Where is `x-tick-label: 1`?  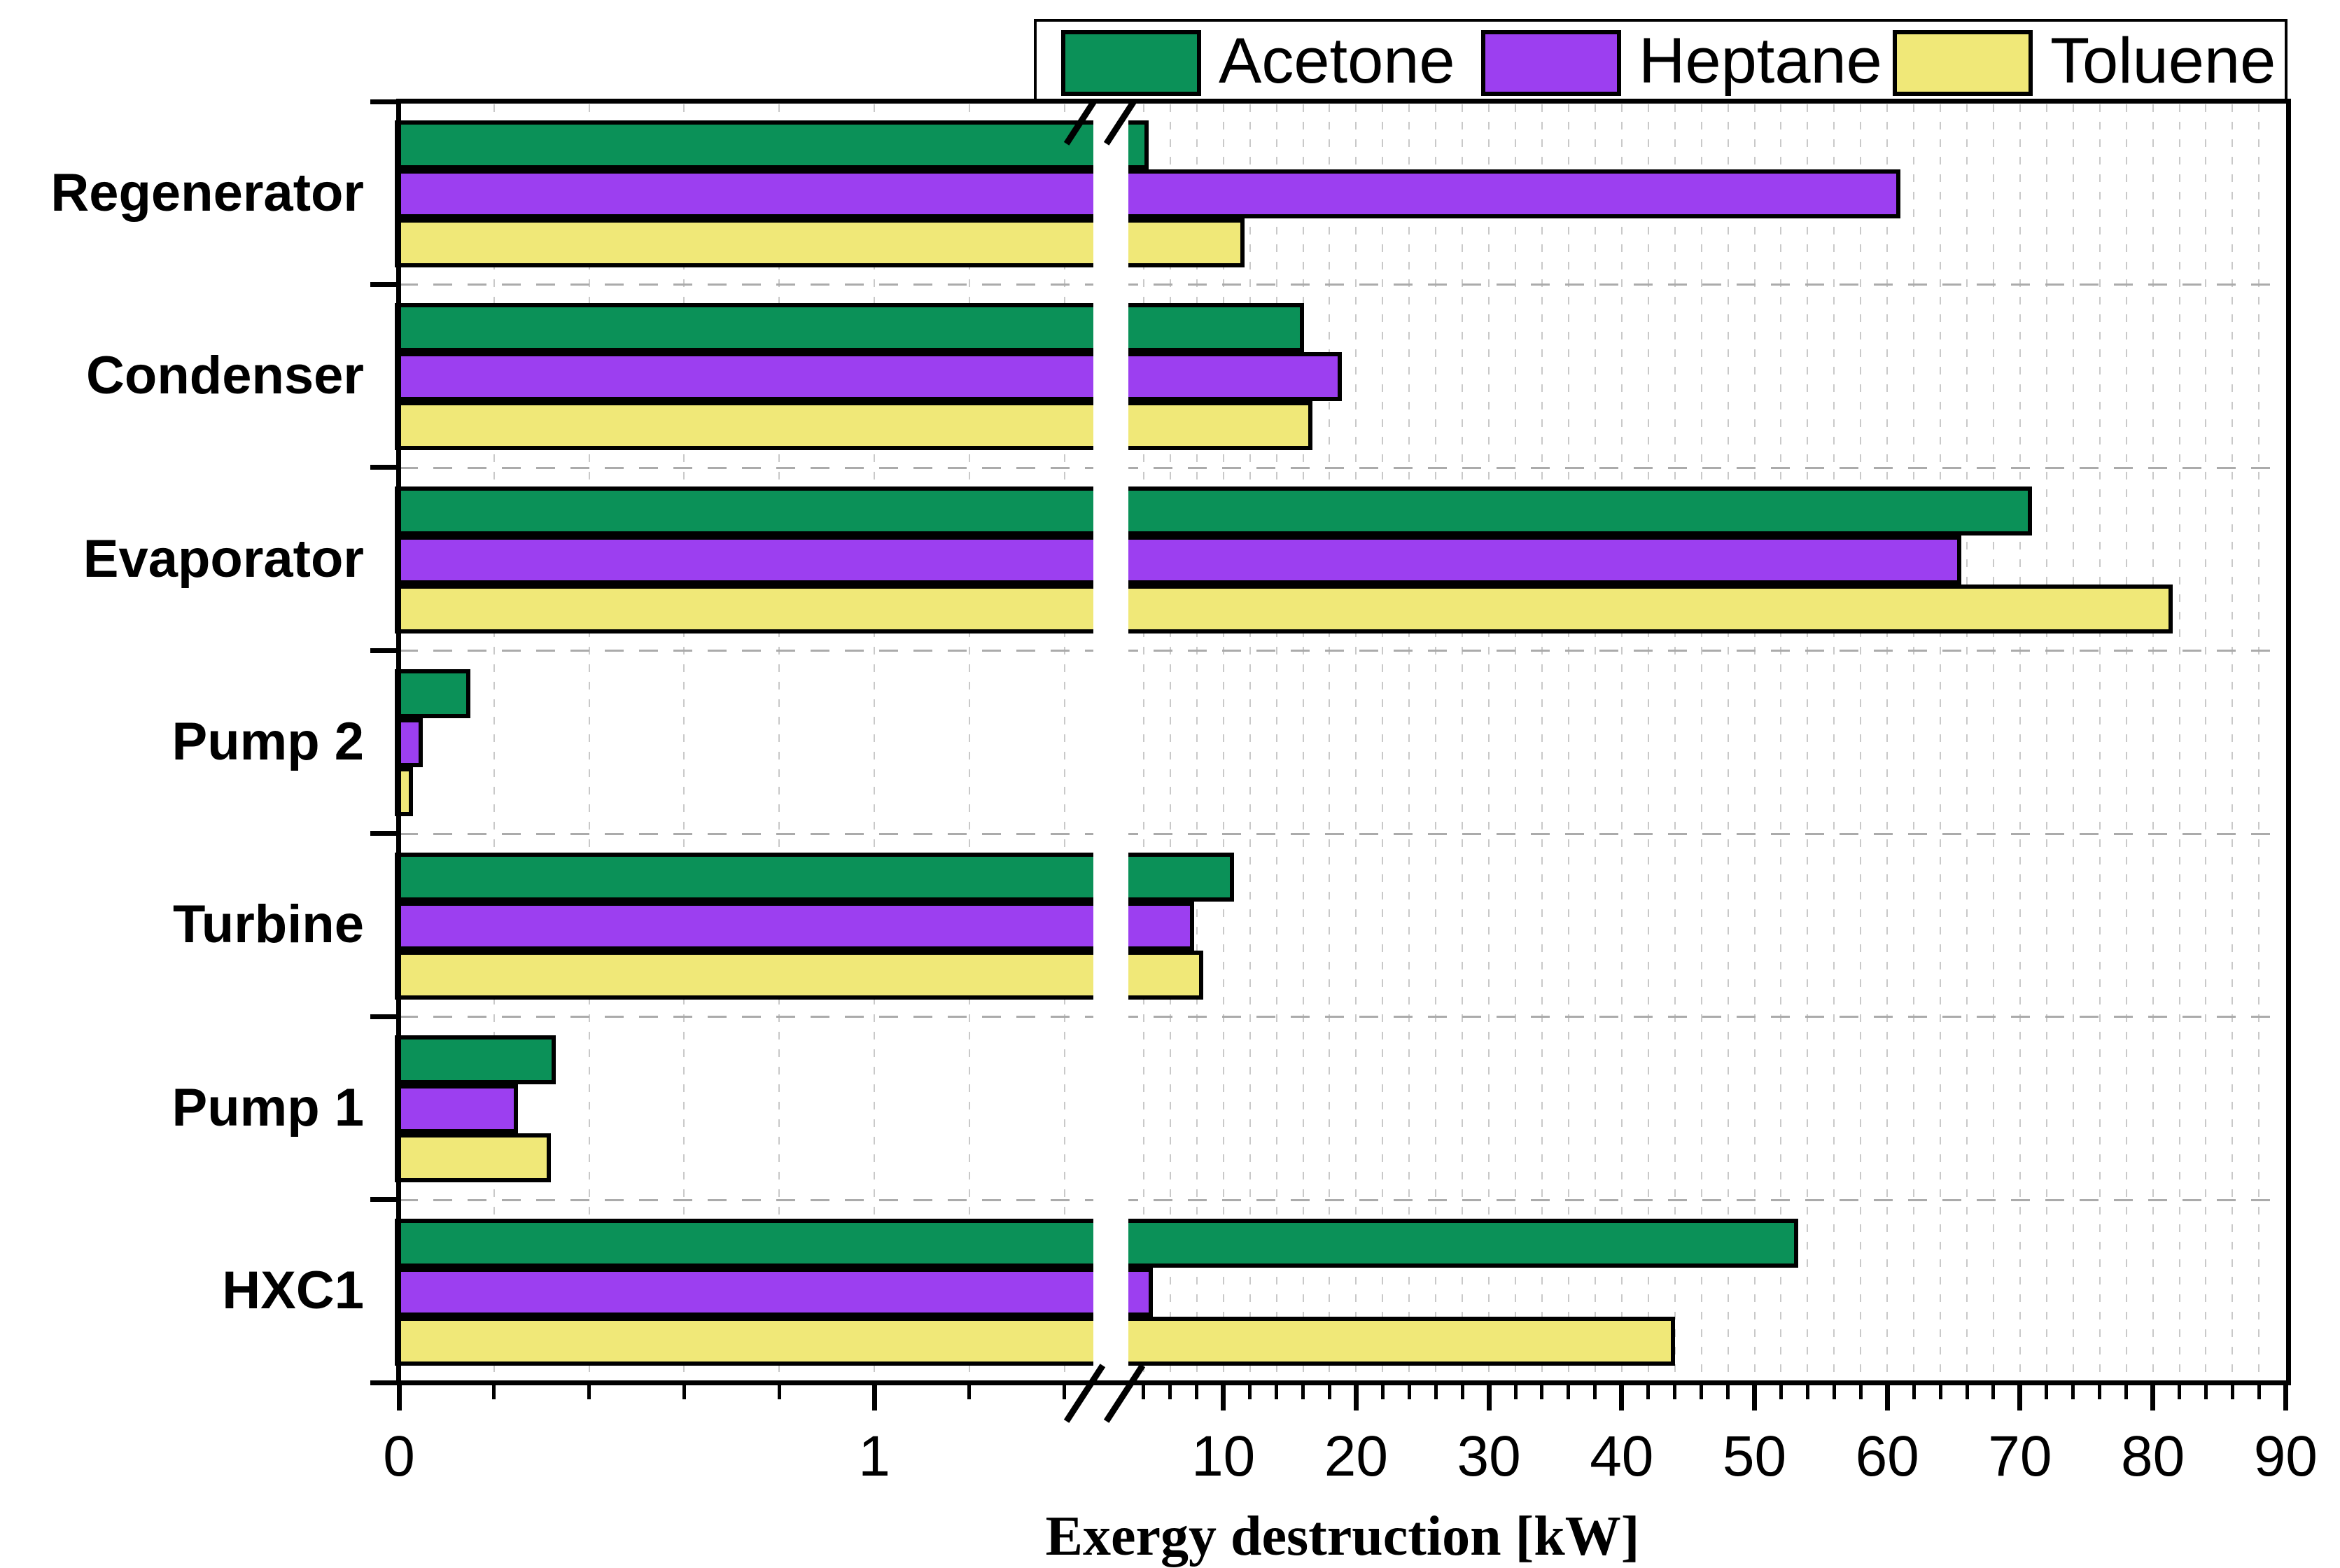
x-tick-label: 1 is located at coordinates (874, 1456).